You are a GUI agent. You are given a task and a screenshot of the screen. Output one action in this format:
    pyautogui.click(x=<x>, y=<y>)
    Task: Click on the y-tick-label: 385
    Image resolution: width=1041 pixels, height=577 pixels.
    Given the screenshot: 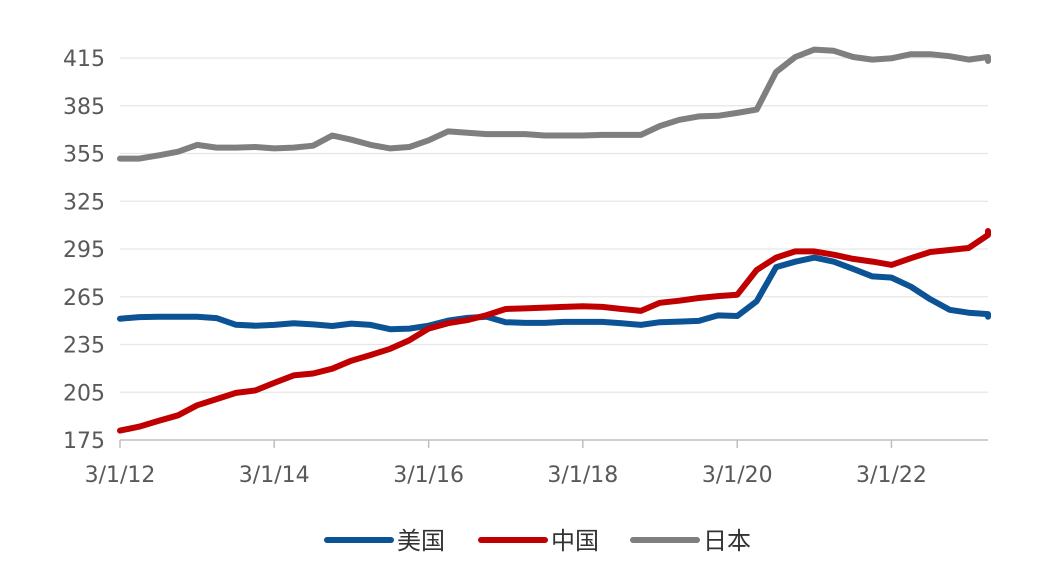 What is the action you would take?
    pyautogui.click(x=84, y=107)
    